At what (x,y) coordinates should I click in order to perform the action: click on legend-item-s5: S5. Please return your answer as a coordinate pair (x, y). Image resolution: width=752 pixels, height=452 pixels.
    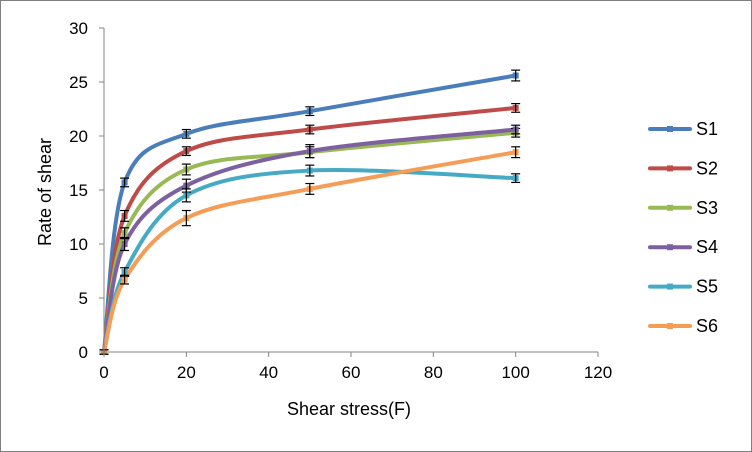
    Looking at the image, I should click on (683, 287).